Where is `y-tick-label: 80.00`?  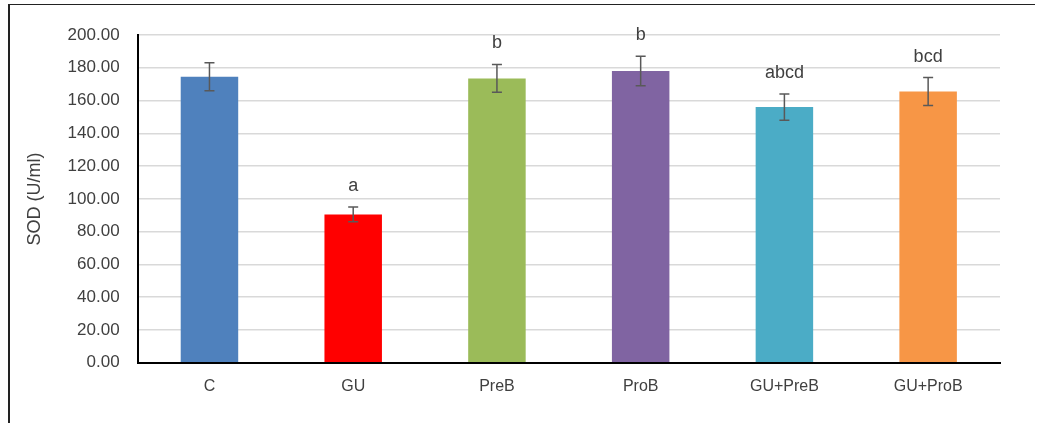 y-tick-label: 80.00 is located at coordinates (98, 231).